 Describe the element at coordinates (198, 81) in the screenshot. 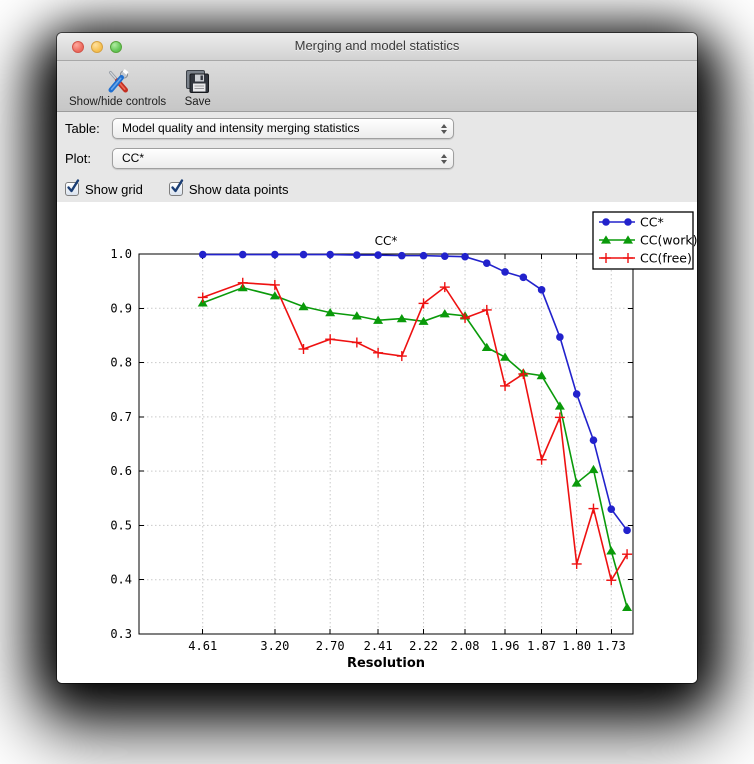

I see `save-icon` at that location.